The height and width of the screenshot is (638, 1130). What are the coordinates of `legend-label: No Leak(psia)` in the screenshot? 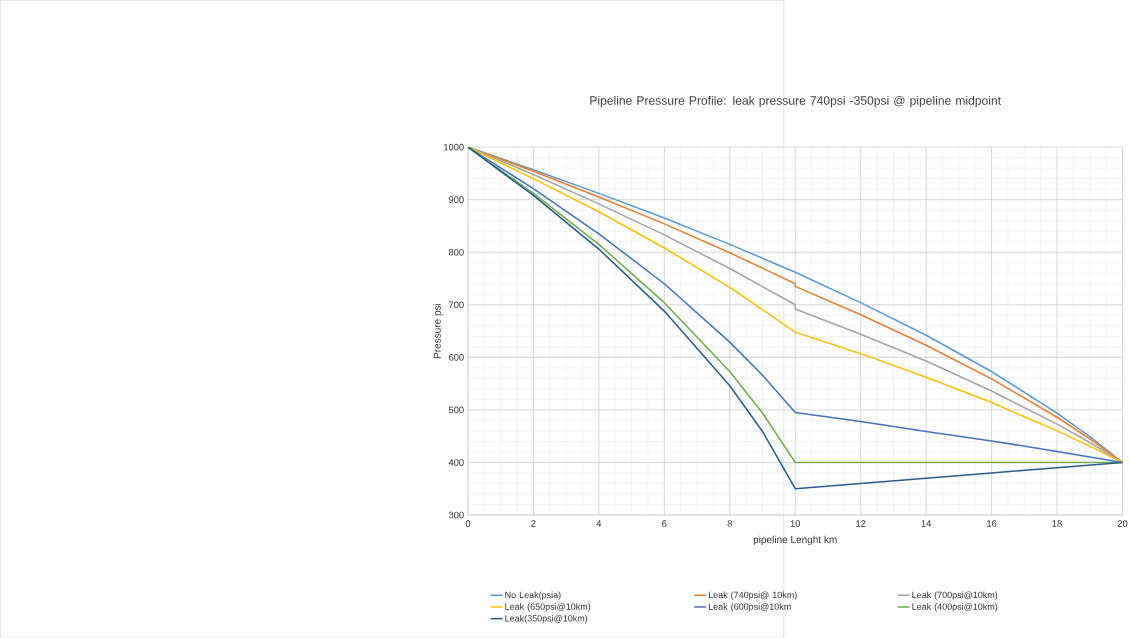 It's located at (533, 595).